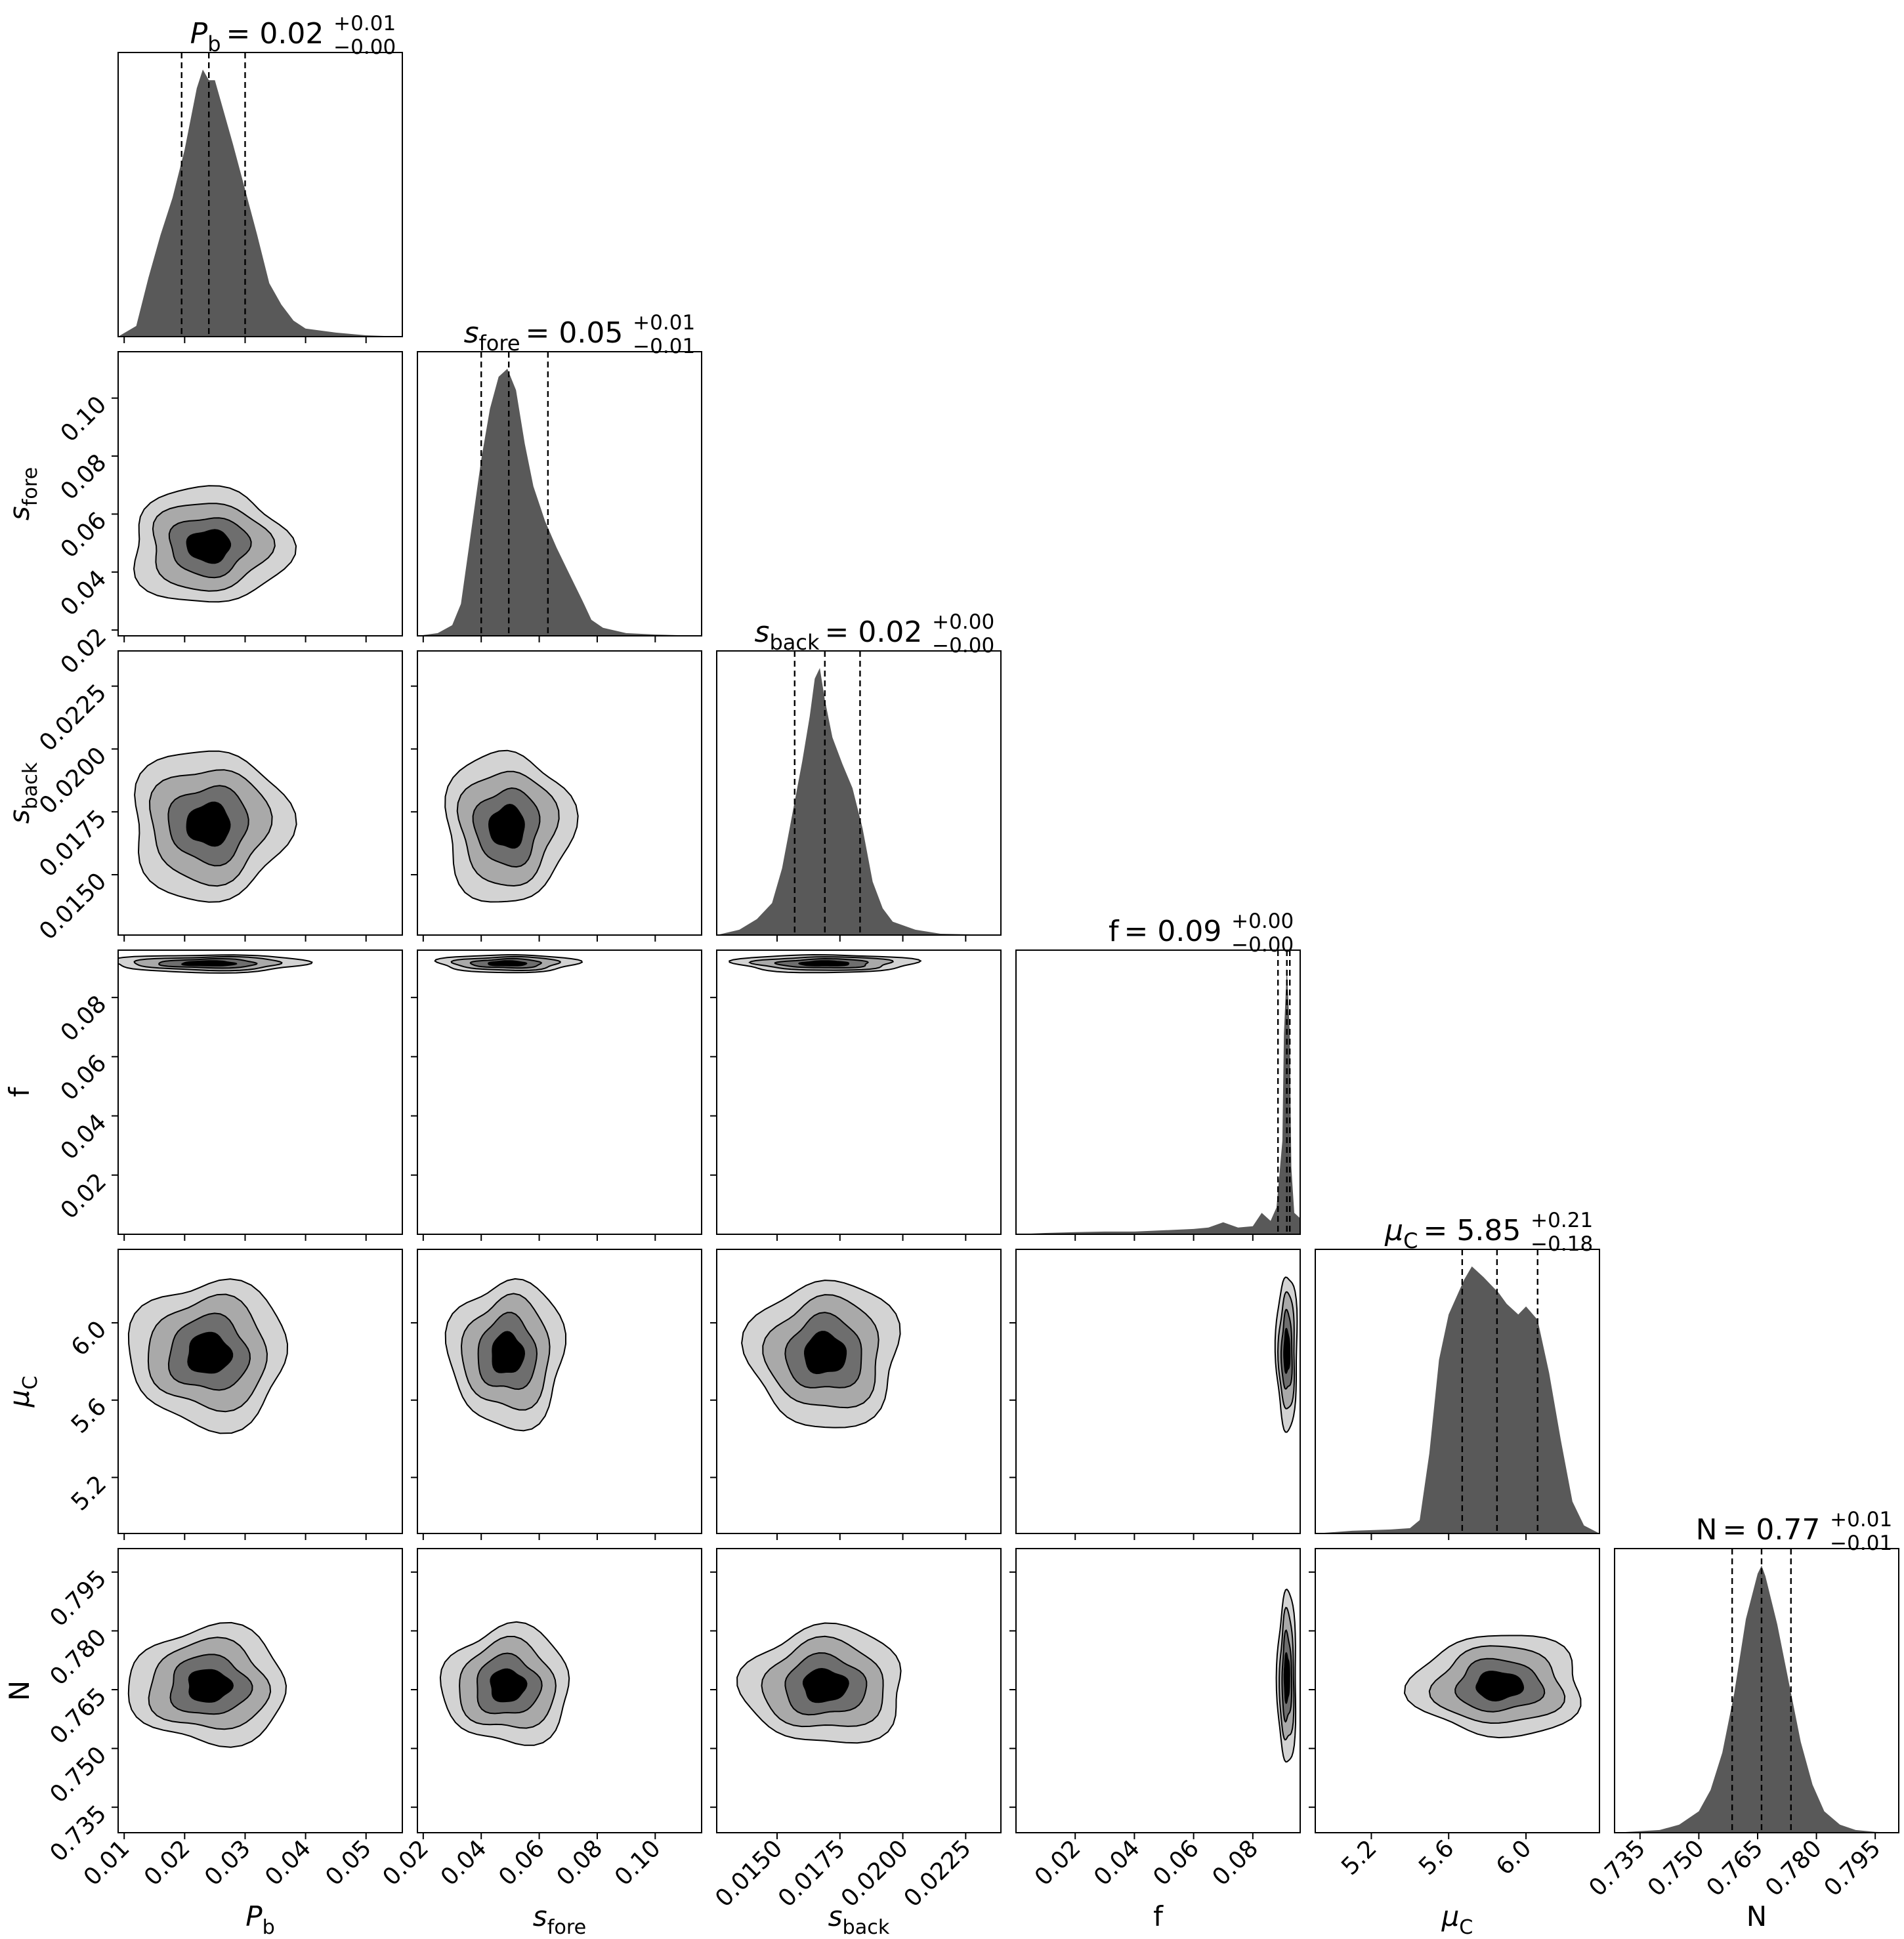  I want to click on x-tick-label: 0.780, so click(1793, 1868).